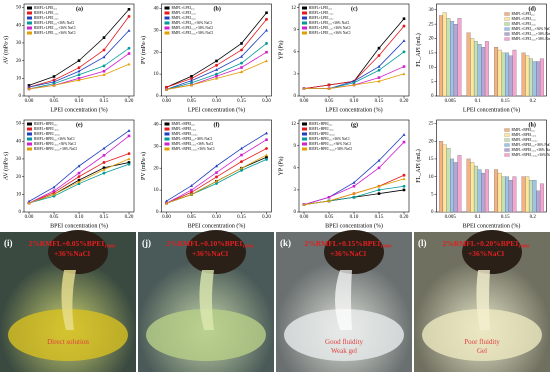 Image resolution: width=550 pixels, height=377 pixels. I want to click on legend-label: RMFL+LPEI₆₀₀, so click(184, 8).